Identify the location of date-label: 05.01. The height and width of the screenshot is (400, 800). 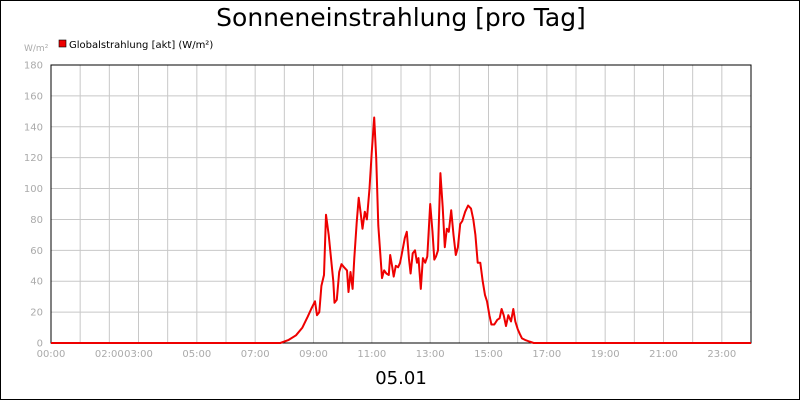
(401, 378).